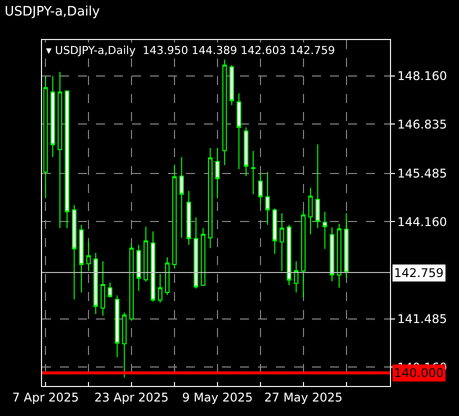  I want to click on x-tick-label: 23 Apr 2025, so click(131, 397).